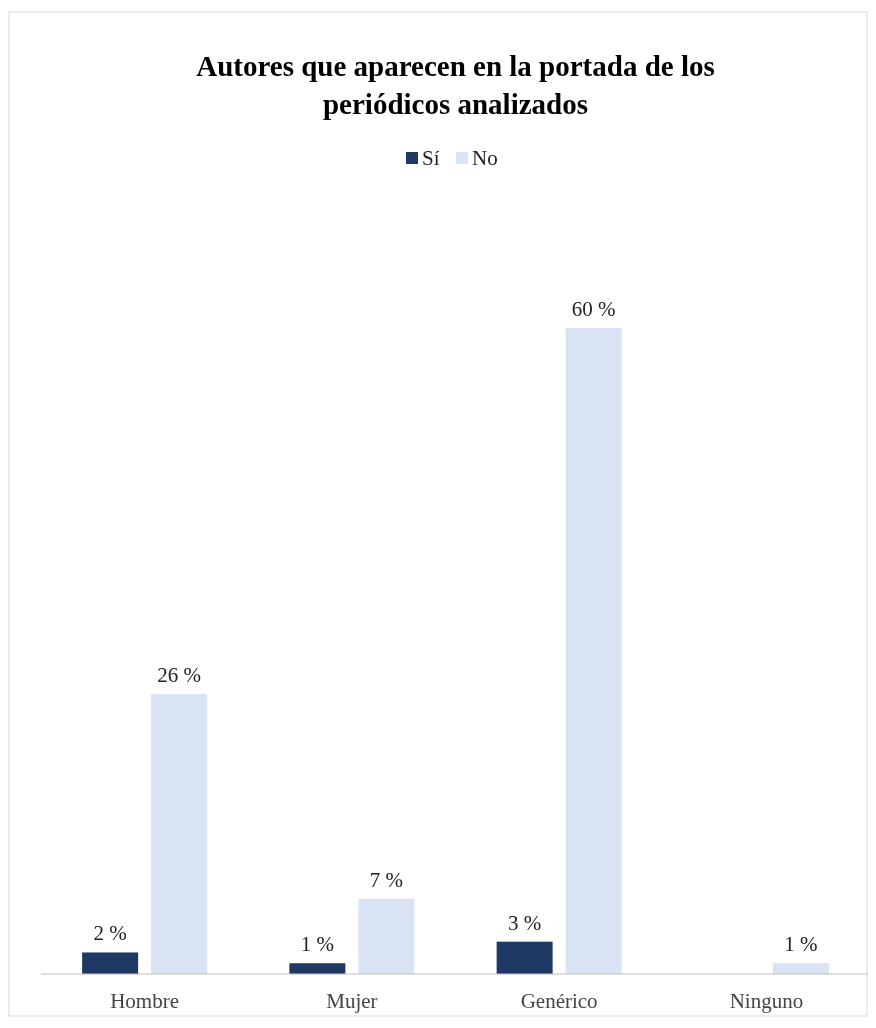 This screenshot has width=876, height=1028. Describe the element at coordinates (593, 309) in the screenshot. I see `data-label: 60 %` at that location.